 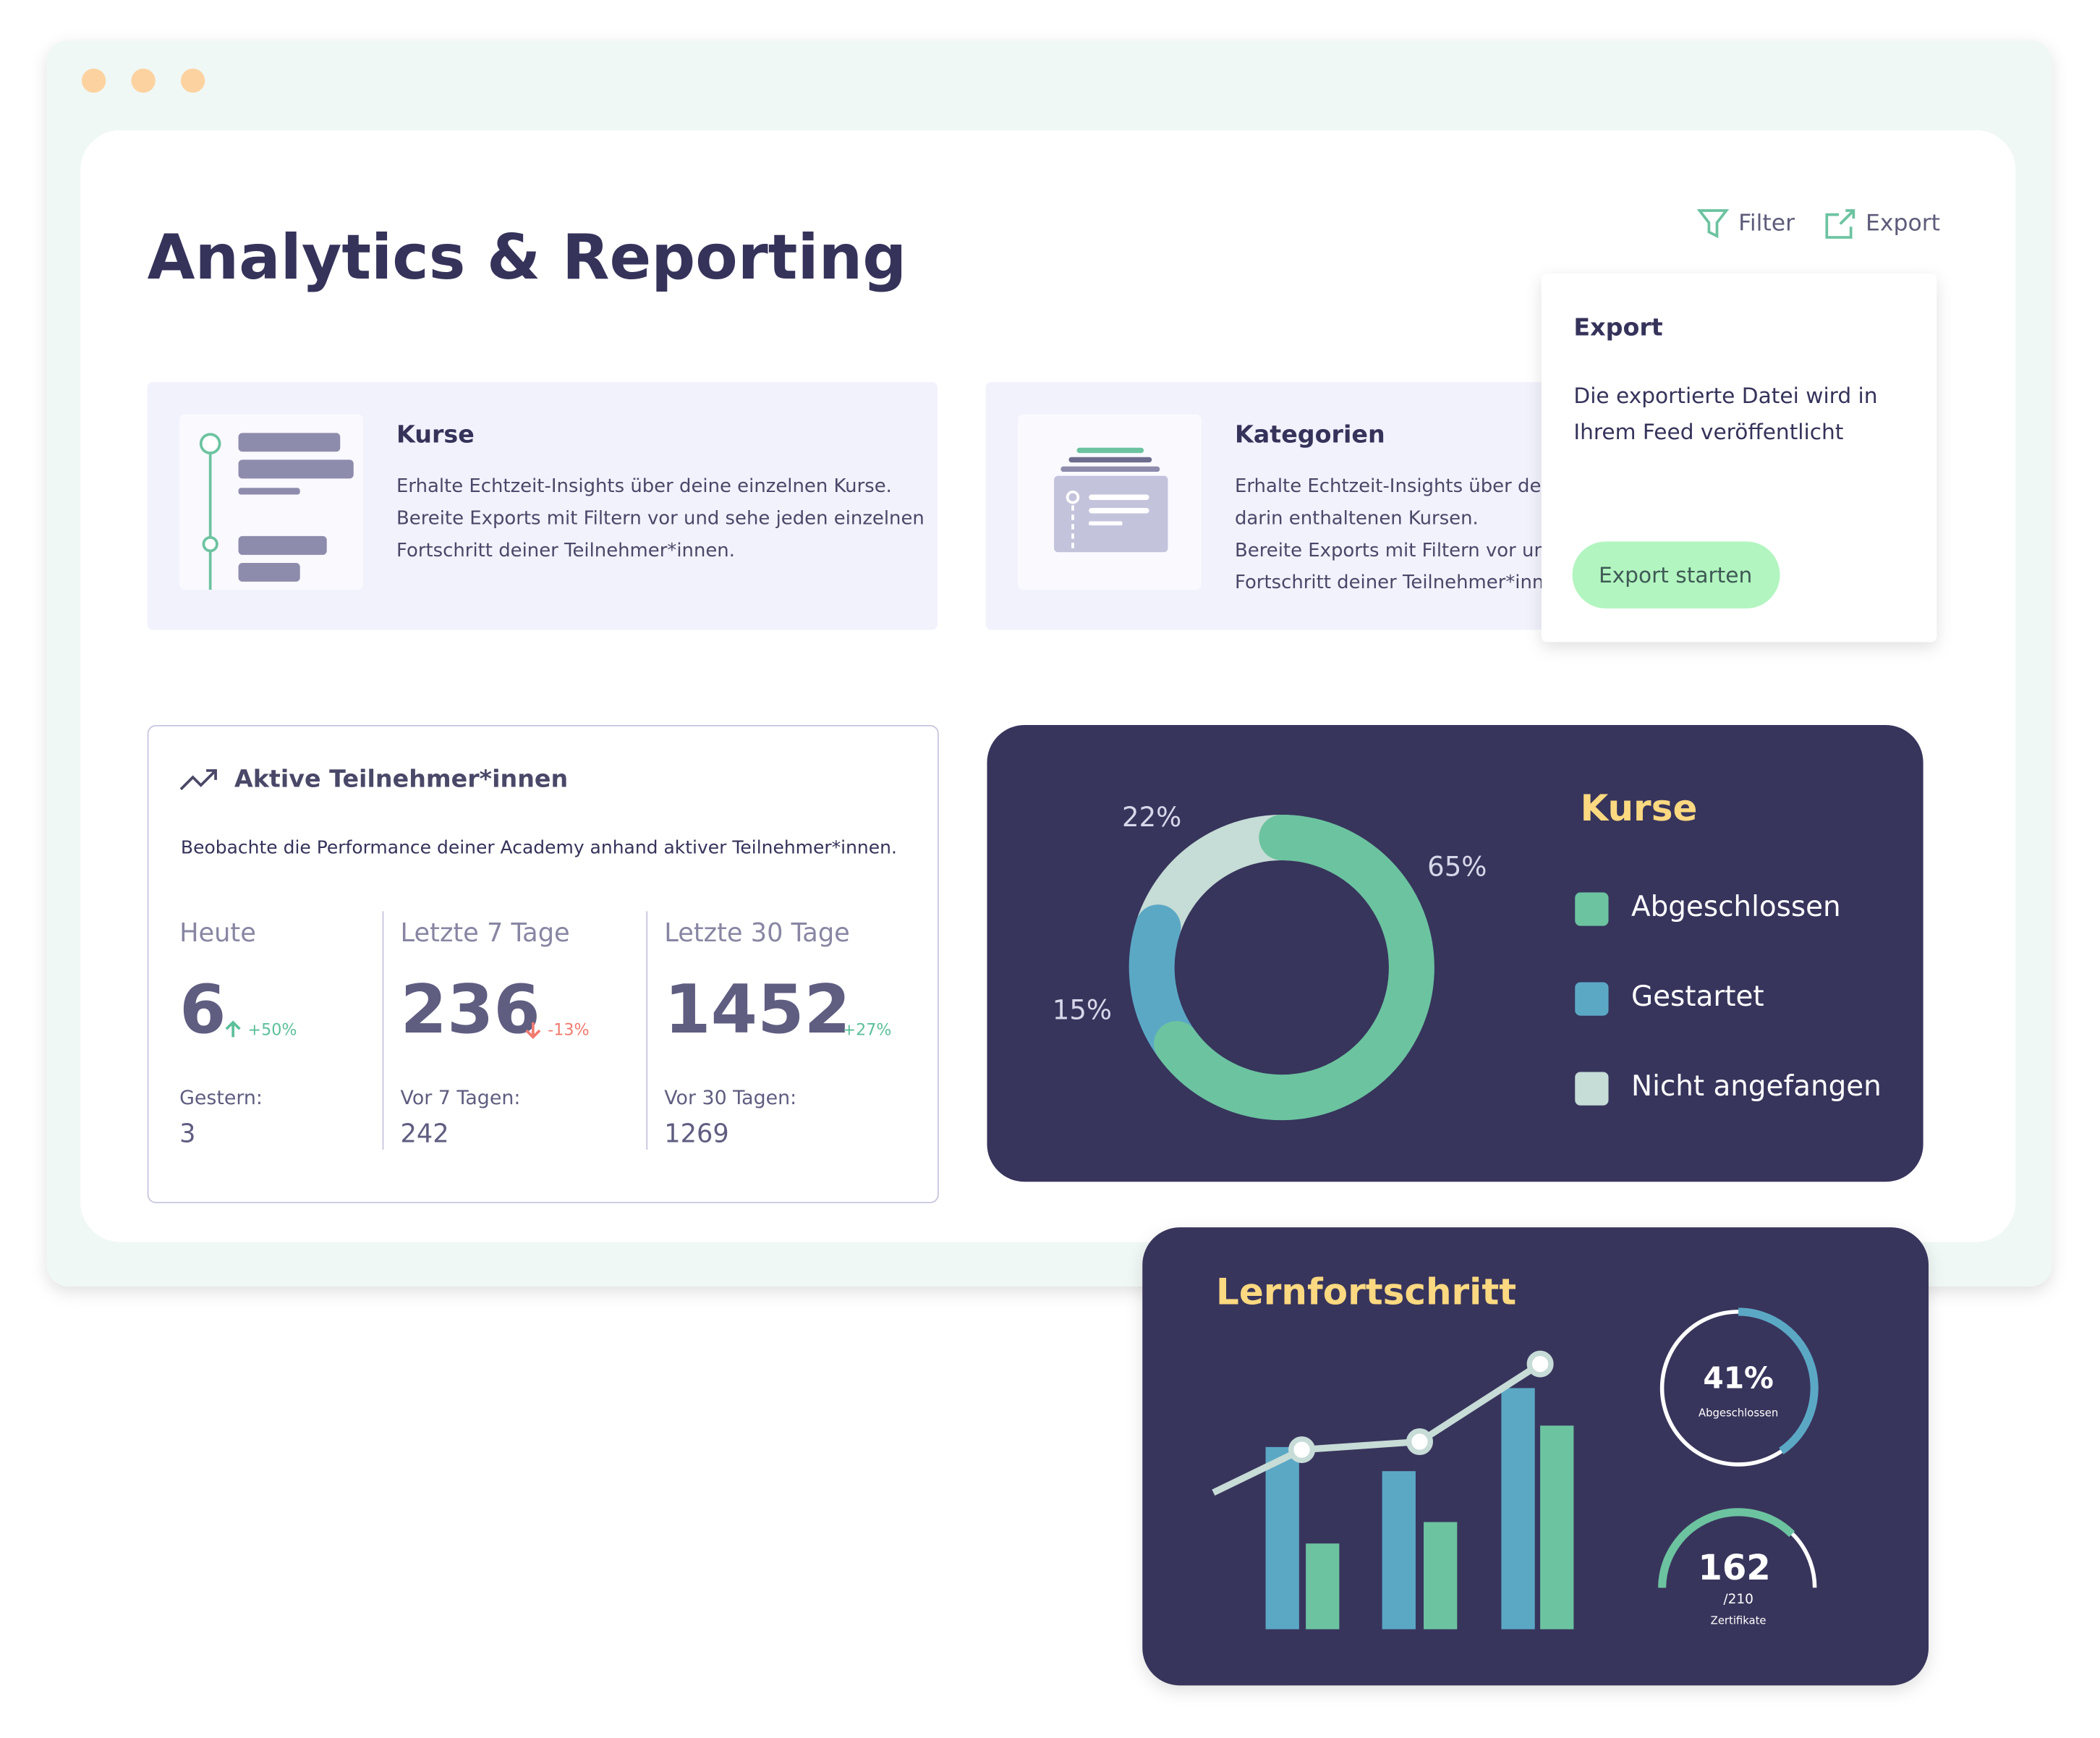 What do you see at coordinates (1708, 432) in the screenshot?
I see `popover-text: Ihrem Feed veröffentlicht` at bounding box center [1708, 432].